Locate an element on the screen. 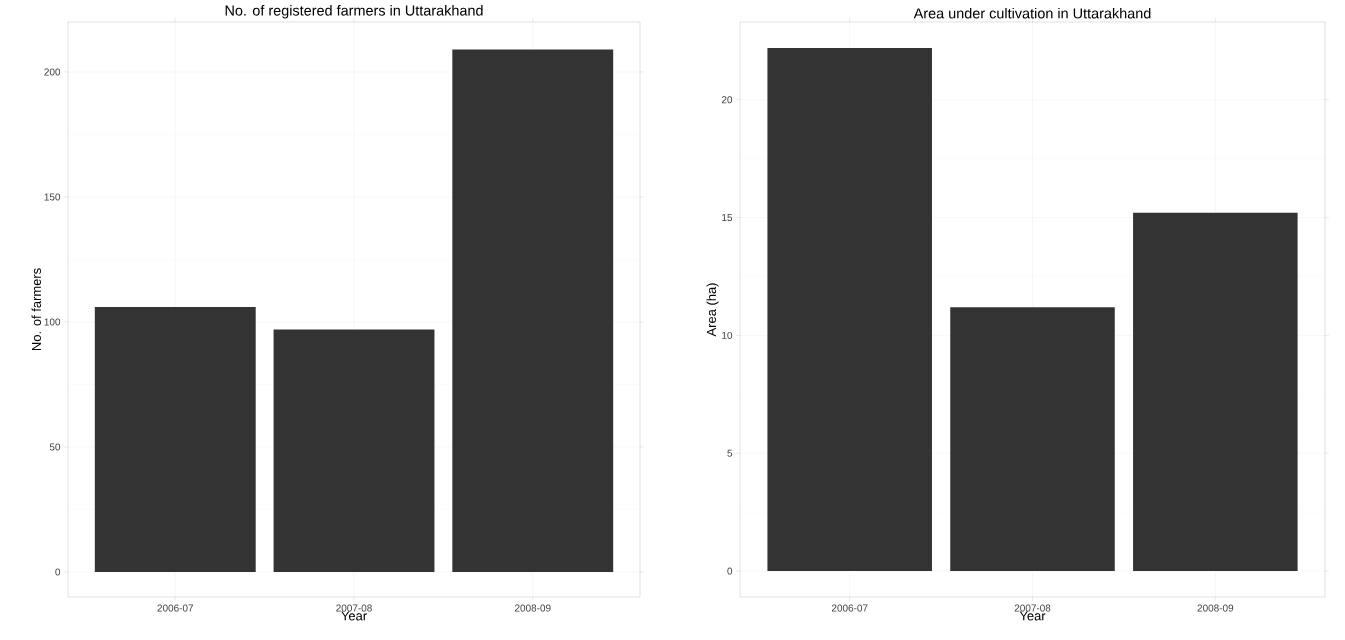 The width and height of the screenshot is (1345, 640). y-tick-label: 10 is located at coordinates (727, 335).